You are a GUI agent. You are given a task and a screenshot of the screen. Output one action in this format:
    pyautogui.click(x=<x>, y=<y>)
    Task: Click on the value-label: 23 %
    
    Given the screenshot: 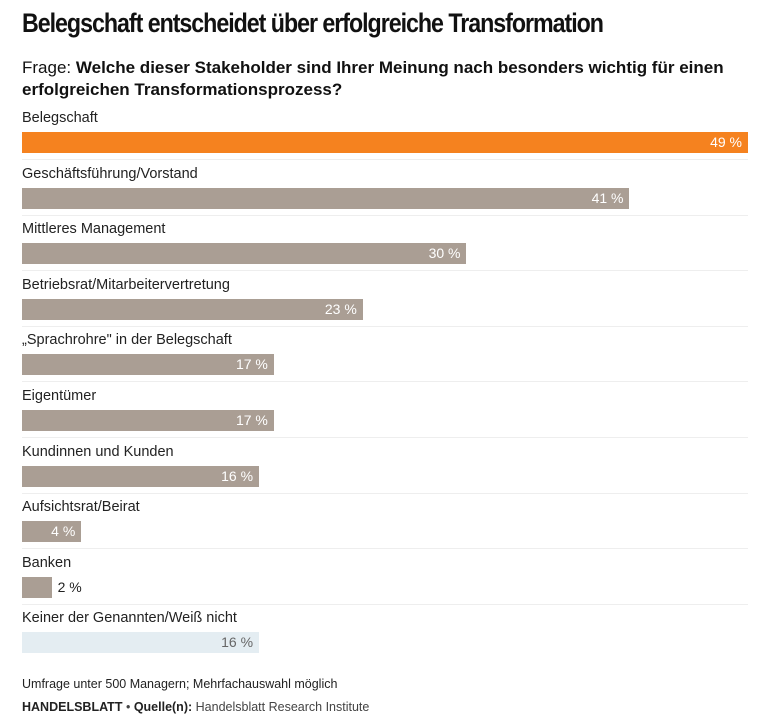 What is the action you would take?
    pyautogui.click(x=340, y=308)
    